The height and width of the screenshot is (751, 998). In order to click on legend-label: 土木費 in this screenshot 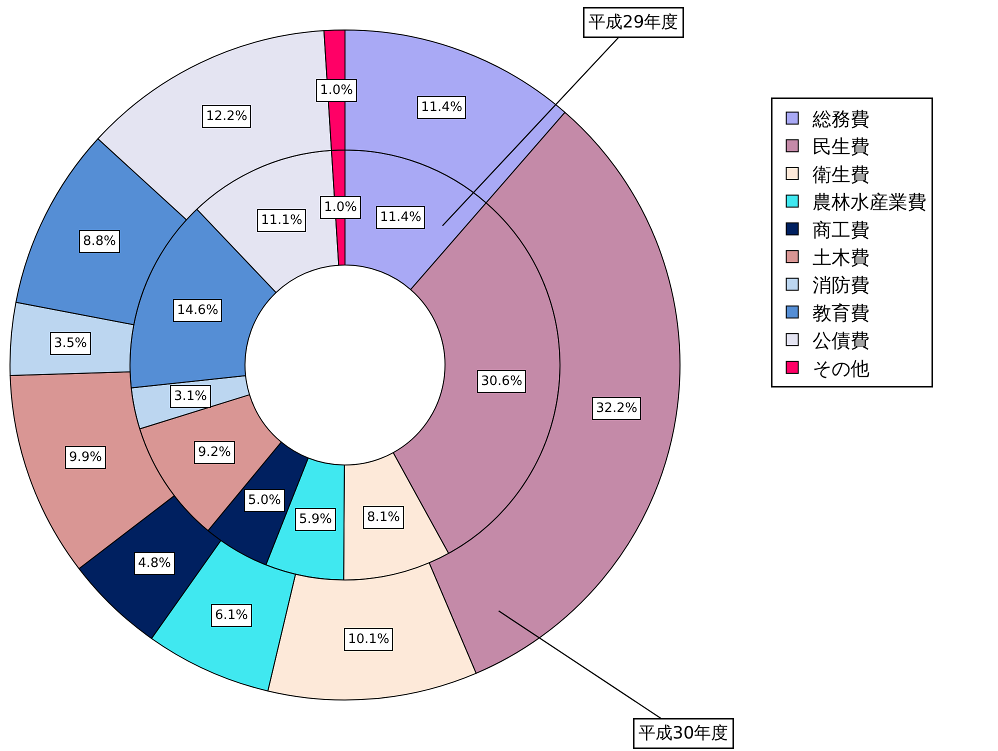, I will do `click(841, 257)`.